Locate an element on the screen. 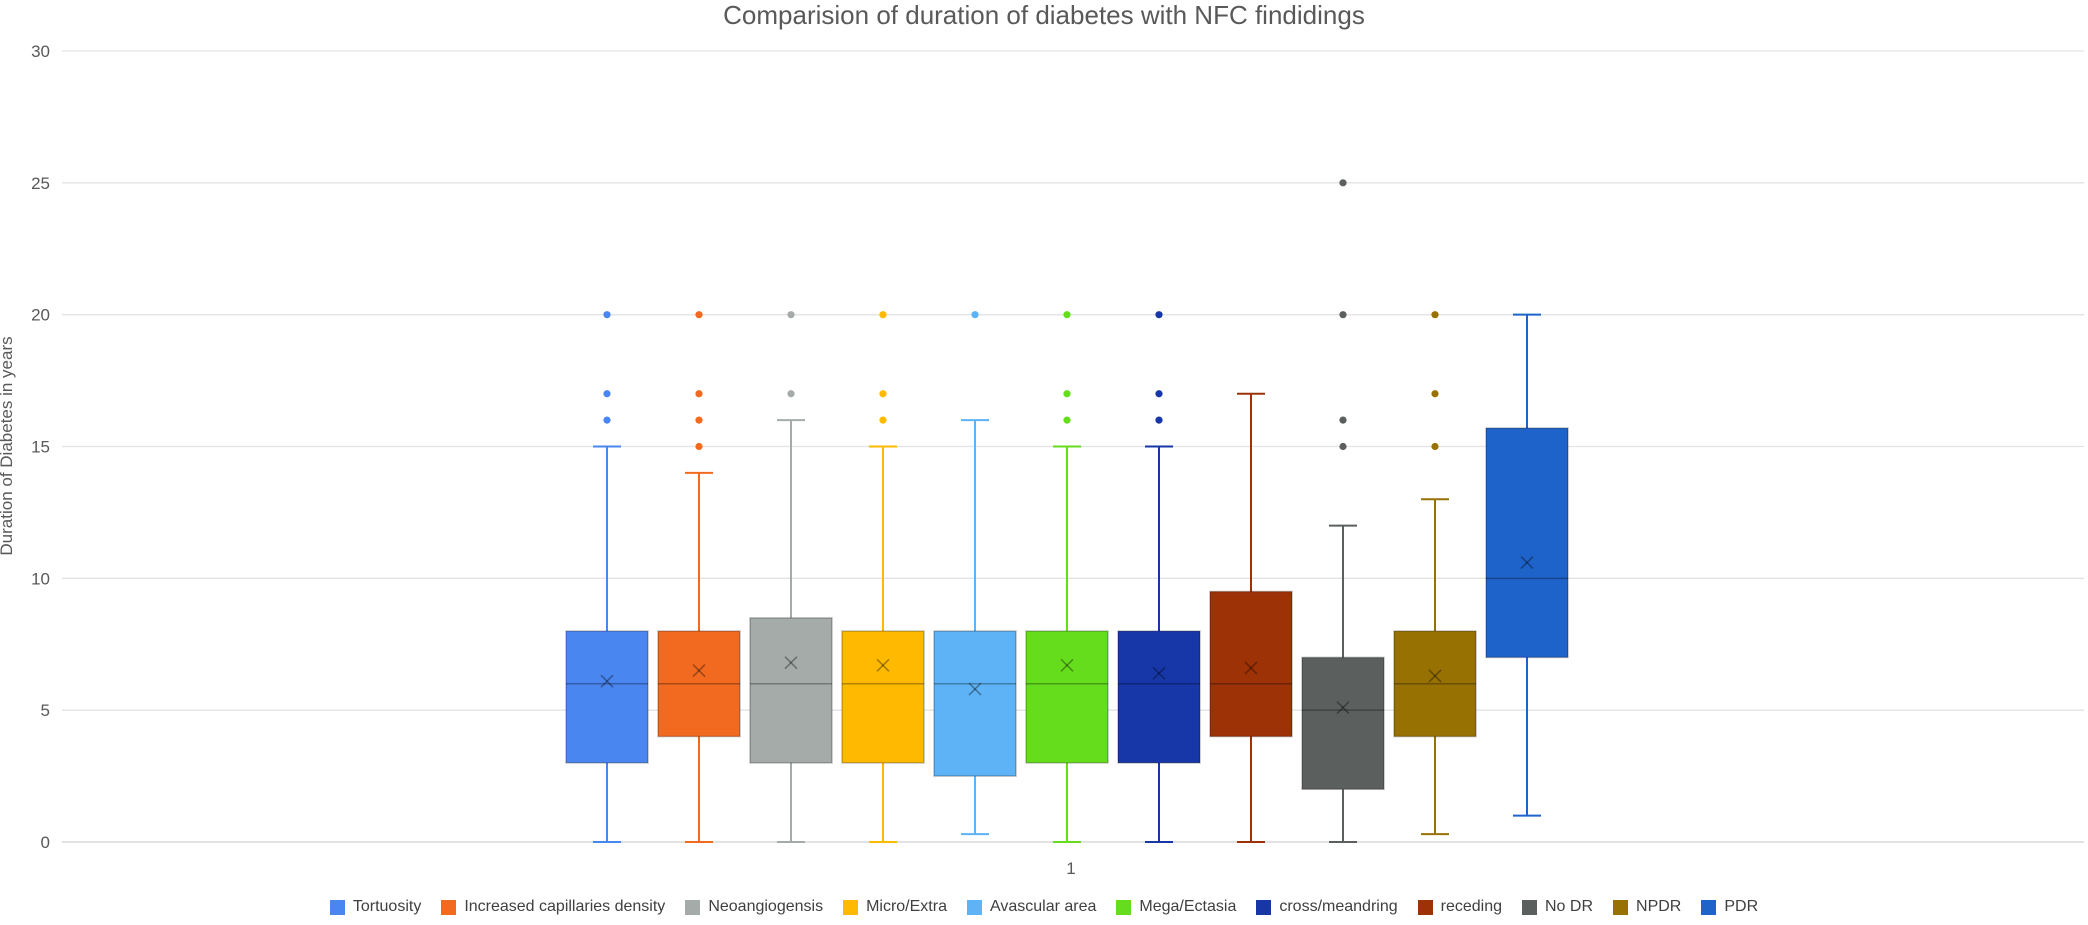 This screenshot has width=2088, height=925. legend-label: Avascular area is located at coordinates (1043, 906).